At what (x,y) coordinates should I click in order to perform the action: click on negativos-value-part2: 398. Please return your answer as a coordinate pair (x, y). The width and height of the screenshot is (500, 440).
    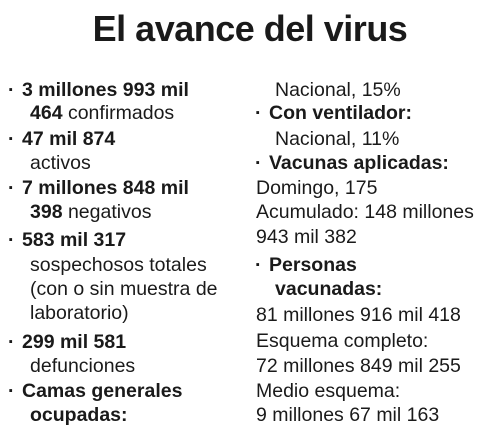
    Looking at the image, I should click on (46, 212).